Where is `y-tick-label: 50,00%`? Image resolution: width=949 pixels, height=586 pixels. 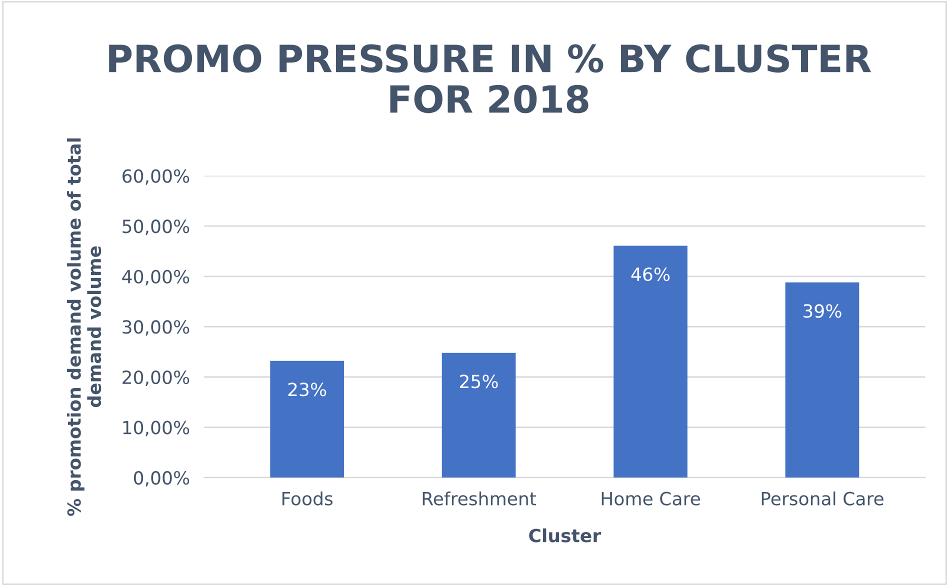
y-tick-label: 50,00% is located at coordinates (156, 228).